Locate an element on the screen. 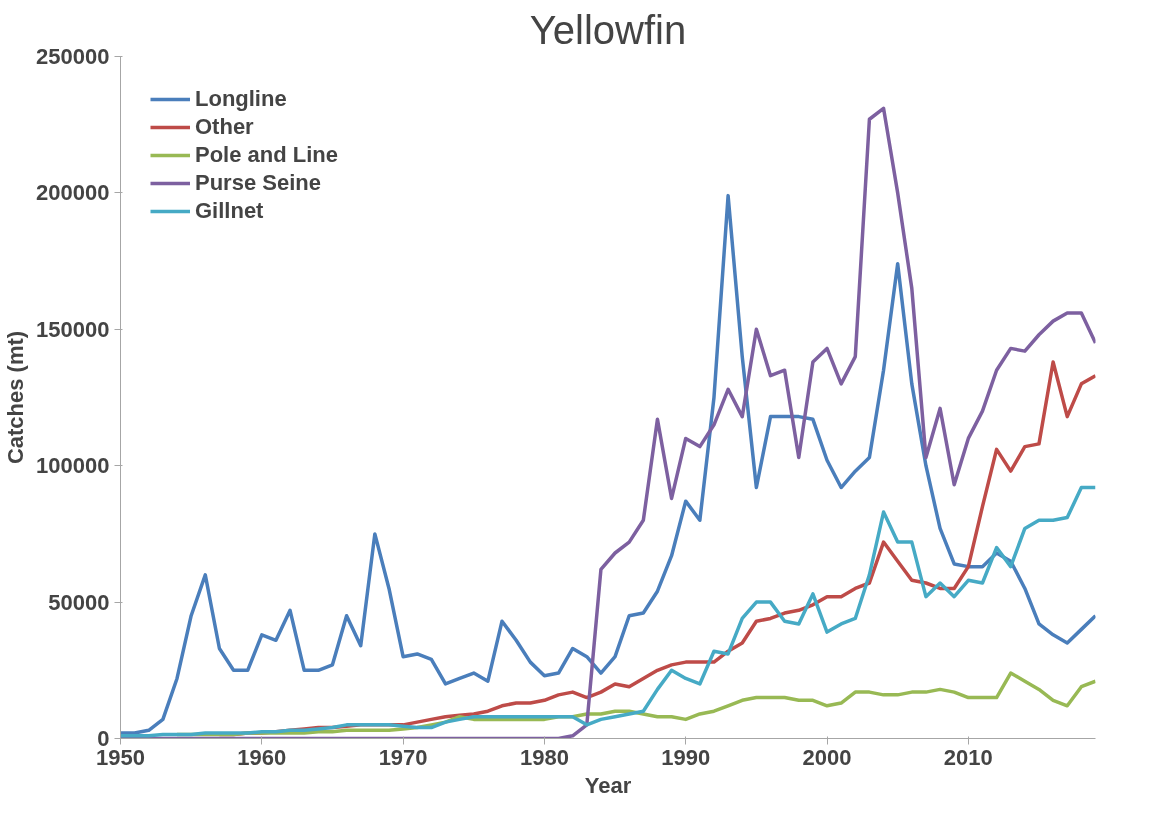 Image resolution: width=1172 pixels, height=821 pixels. y-tick-label: 200000 is located at coordinates (73, 193).